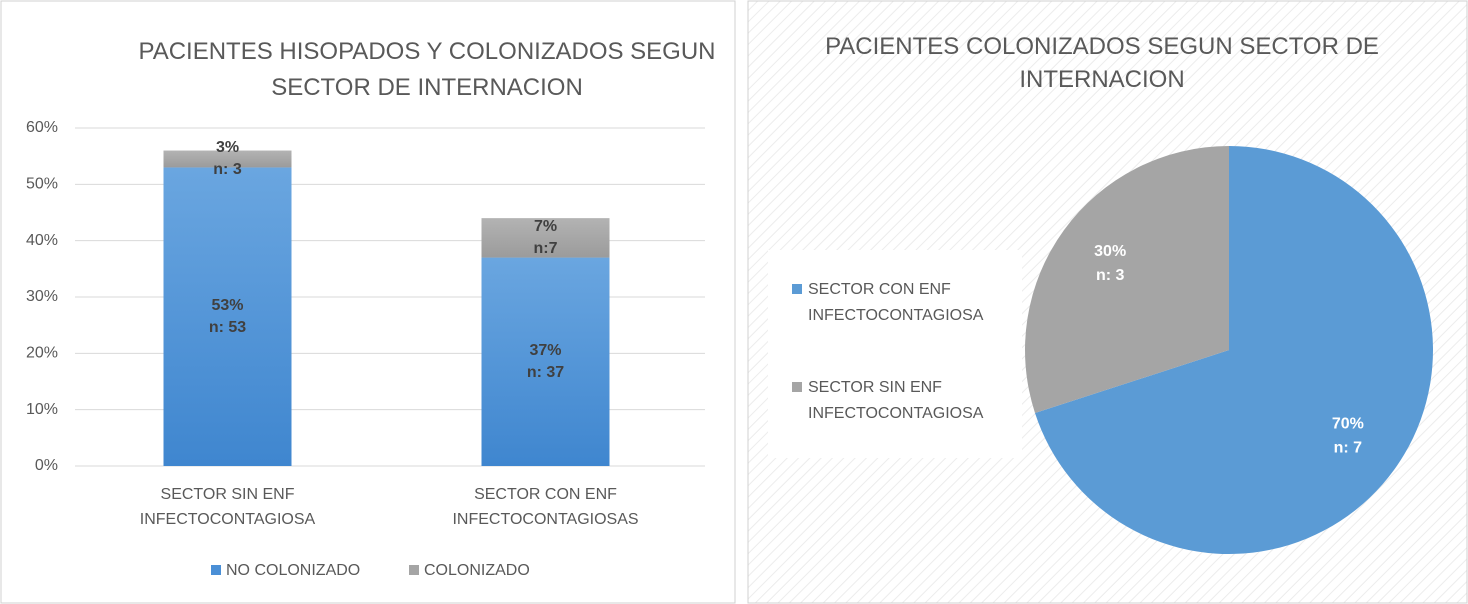 Image resolution: width=1468 pixels, height=604 pixels. I want to click on data-label: 70%, so click(1348, 424).